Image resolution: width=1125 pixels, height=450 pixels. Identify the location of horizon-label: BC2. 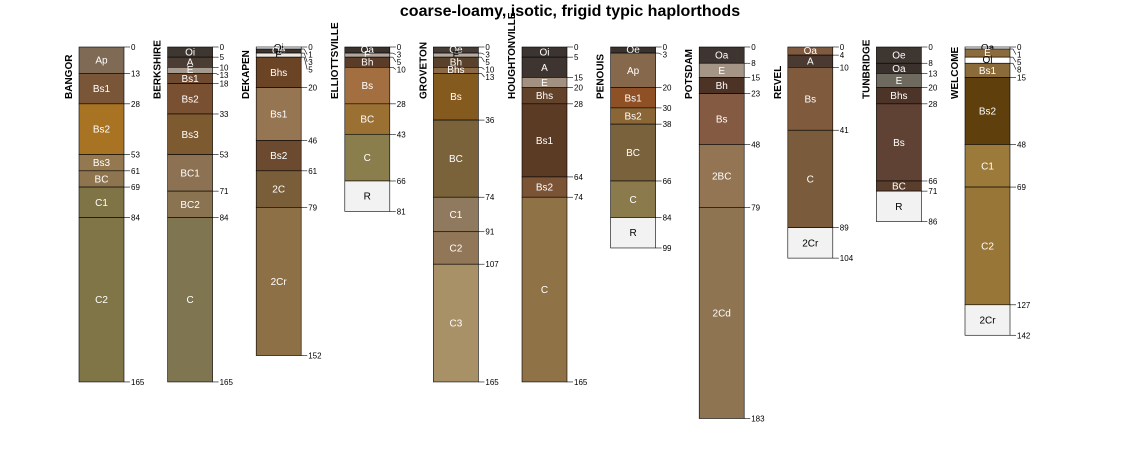
(190, 205).